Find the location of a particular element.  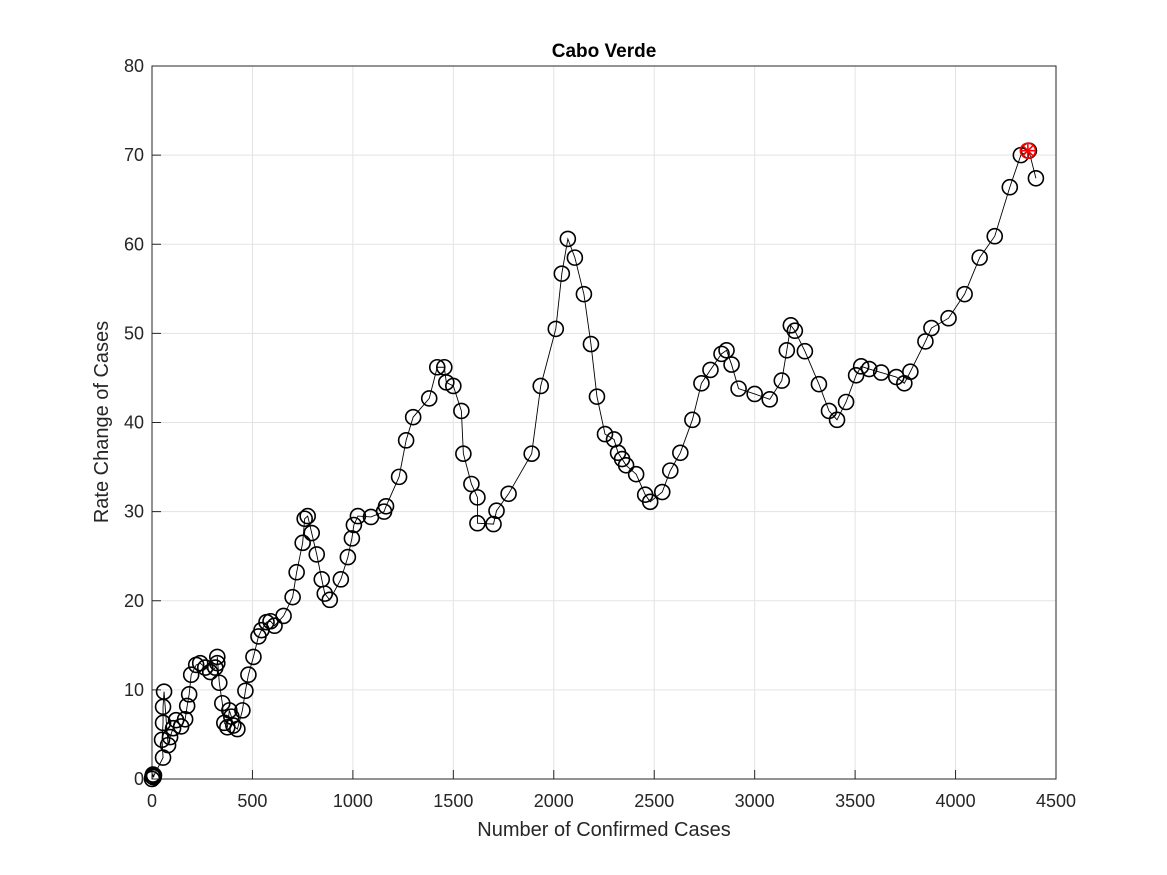

x-tick-label: 0 is located at coordinates (152, 801).